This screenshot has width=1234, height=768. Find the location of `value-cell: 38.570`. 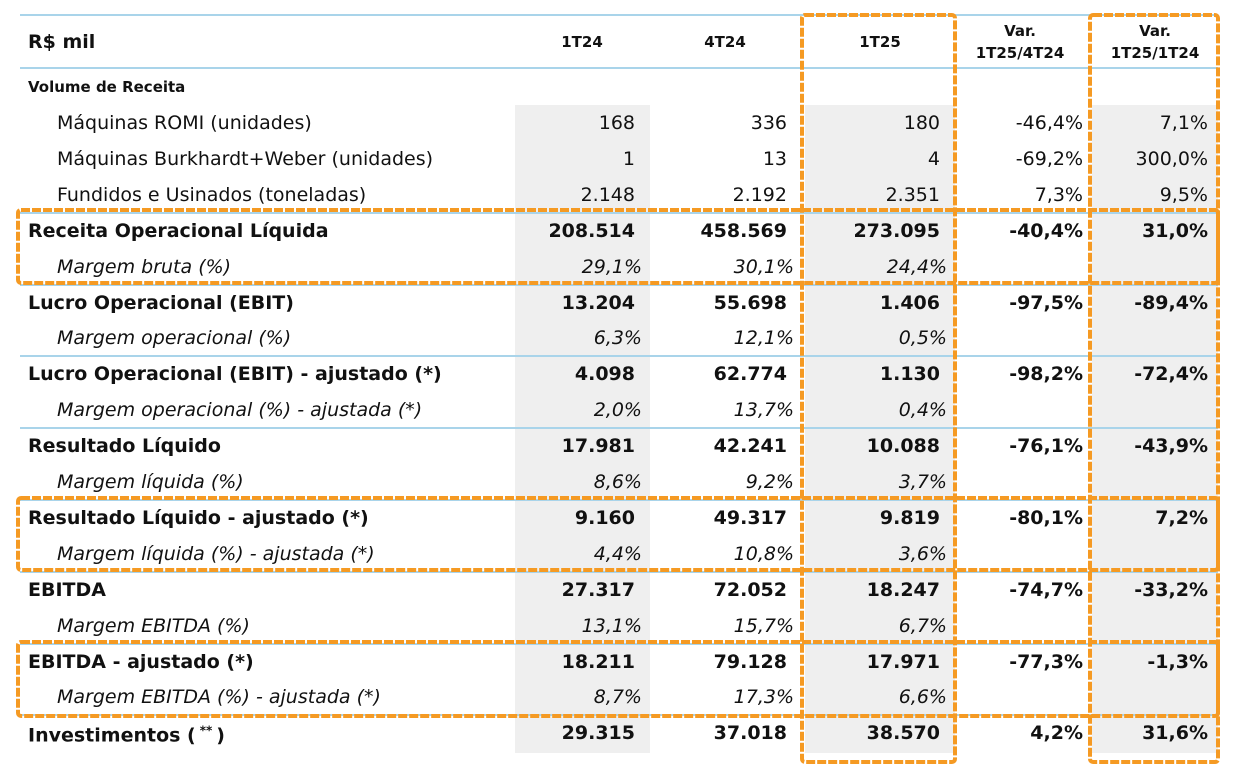

value-cell: 38.570 is located at coordinates (903, 733).